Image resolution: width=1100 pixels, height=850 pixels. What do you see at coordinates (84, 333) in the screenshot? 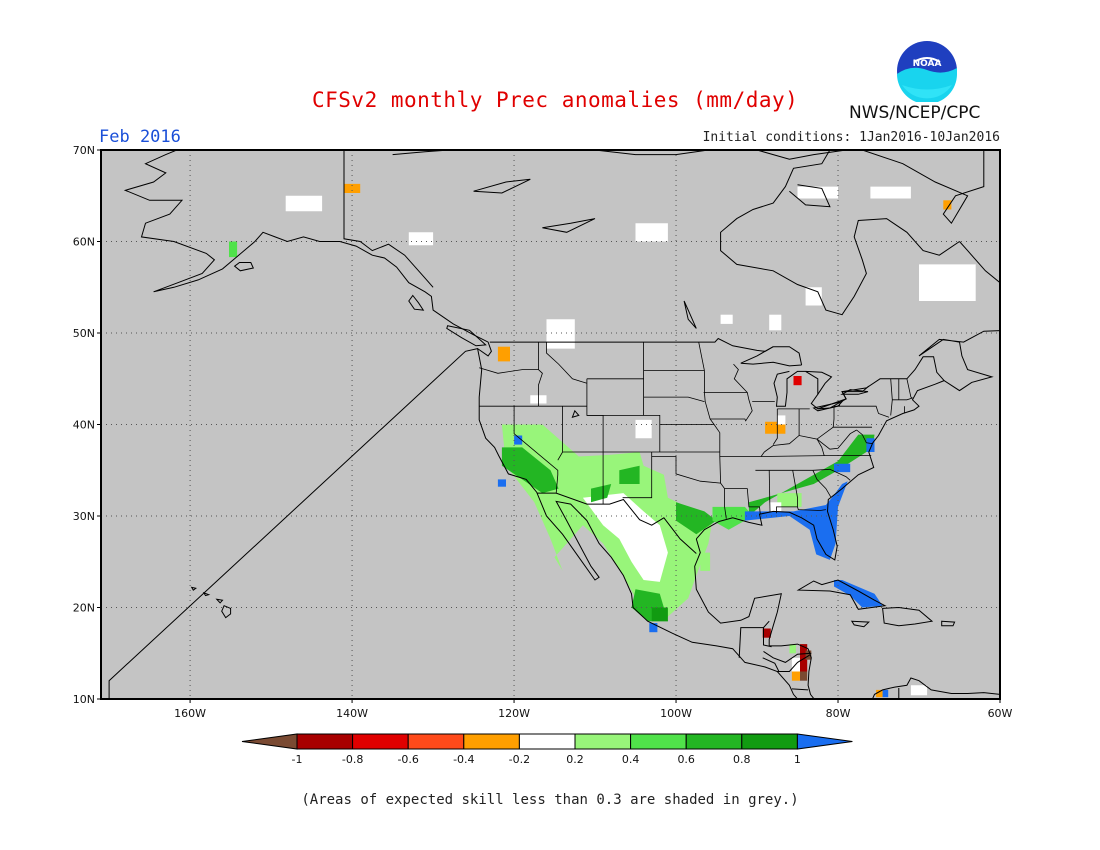
I see `lat-label: 50N` at bounding box center [84, 333].